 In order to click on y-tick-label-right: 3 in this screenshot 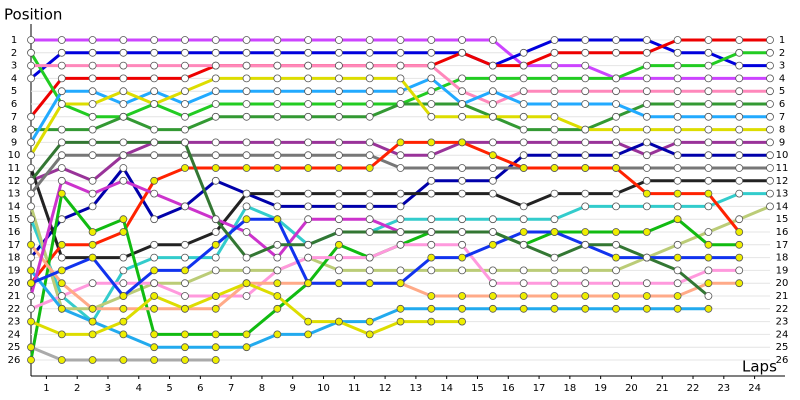, I will do `click(782, 66)`.